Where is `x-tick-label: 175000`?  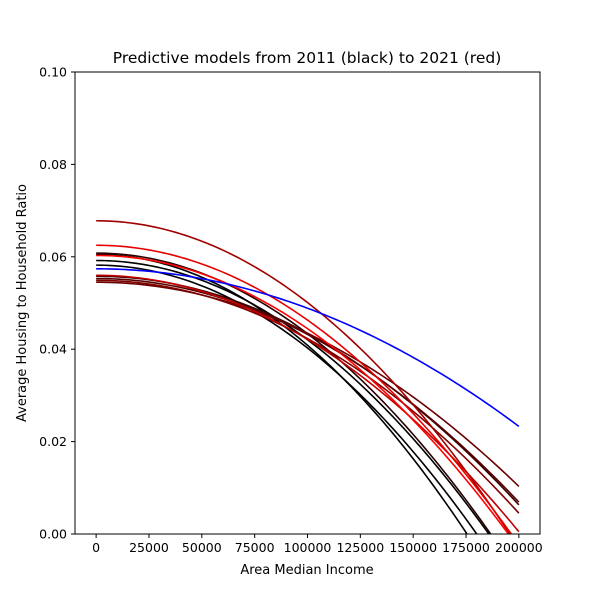 x-tick-label: 175000 is located at coordinates (466, 547).